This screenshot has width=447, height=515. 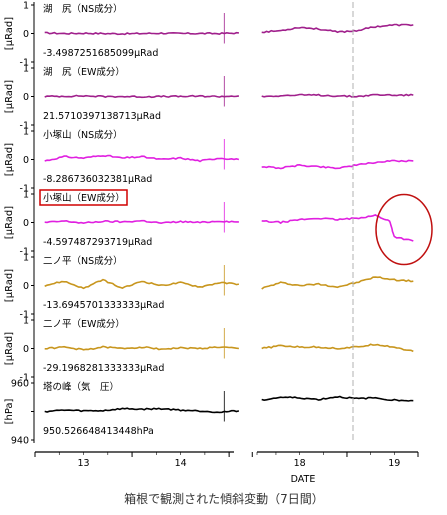 I want to click on panel-1: 1 0 -1 [μRad] 湖 尻（NS成分） -3.4987251685099μRad, so click(x=209, y=35).